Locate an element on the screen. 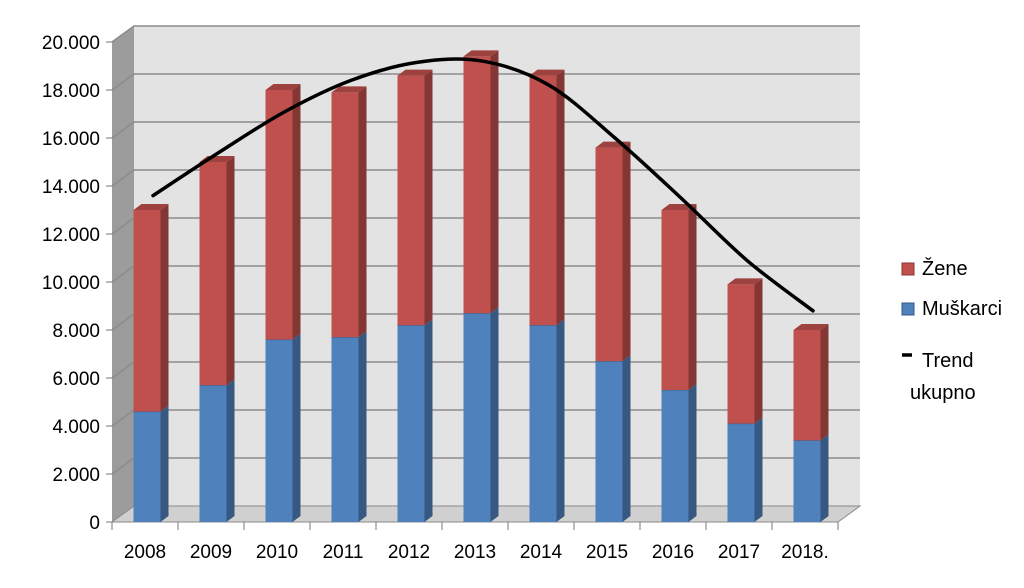 The height and width of the screenshot is (588, 1024). y-tick-label: 6.000 is located at coordinates (76, 379).